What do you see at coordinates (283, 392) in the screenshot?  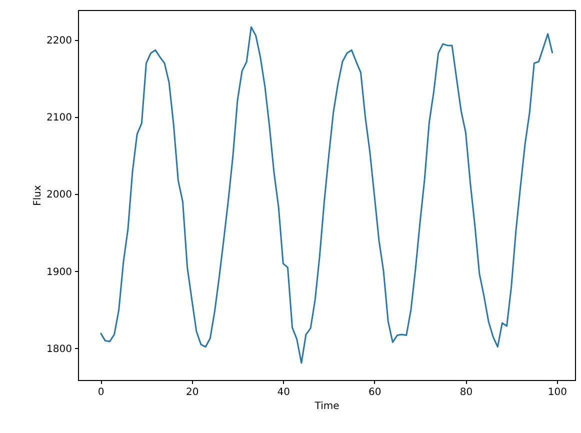 I see `x-tick-label: 40` at bounding box center [283, 392].